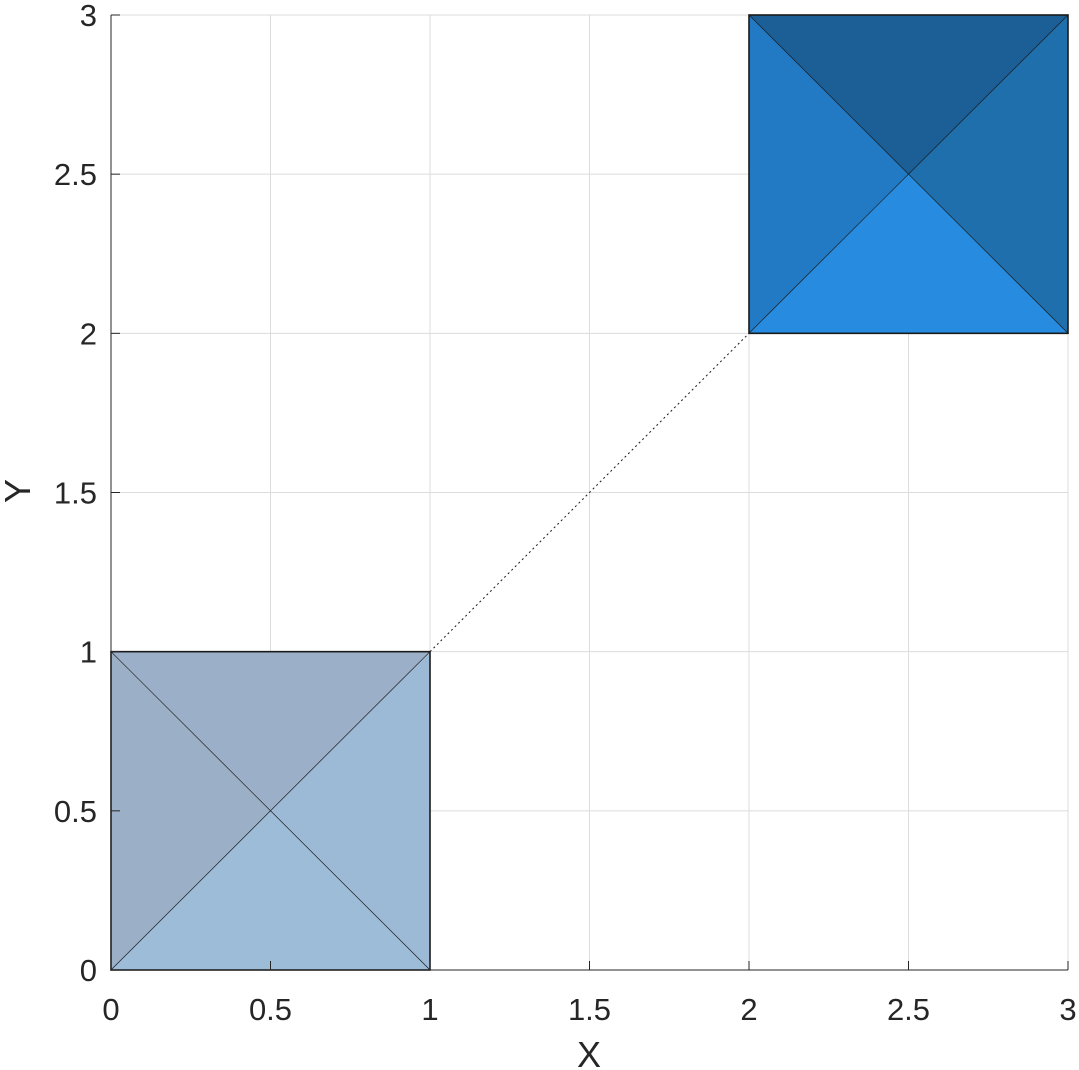 The image size is (1079, 1070). Describe the element at coordinates (19, 491) in the screenshot. I see `y-axis-title: Y` at that location.